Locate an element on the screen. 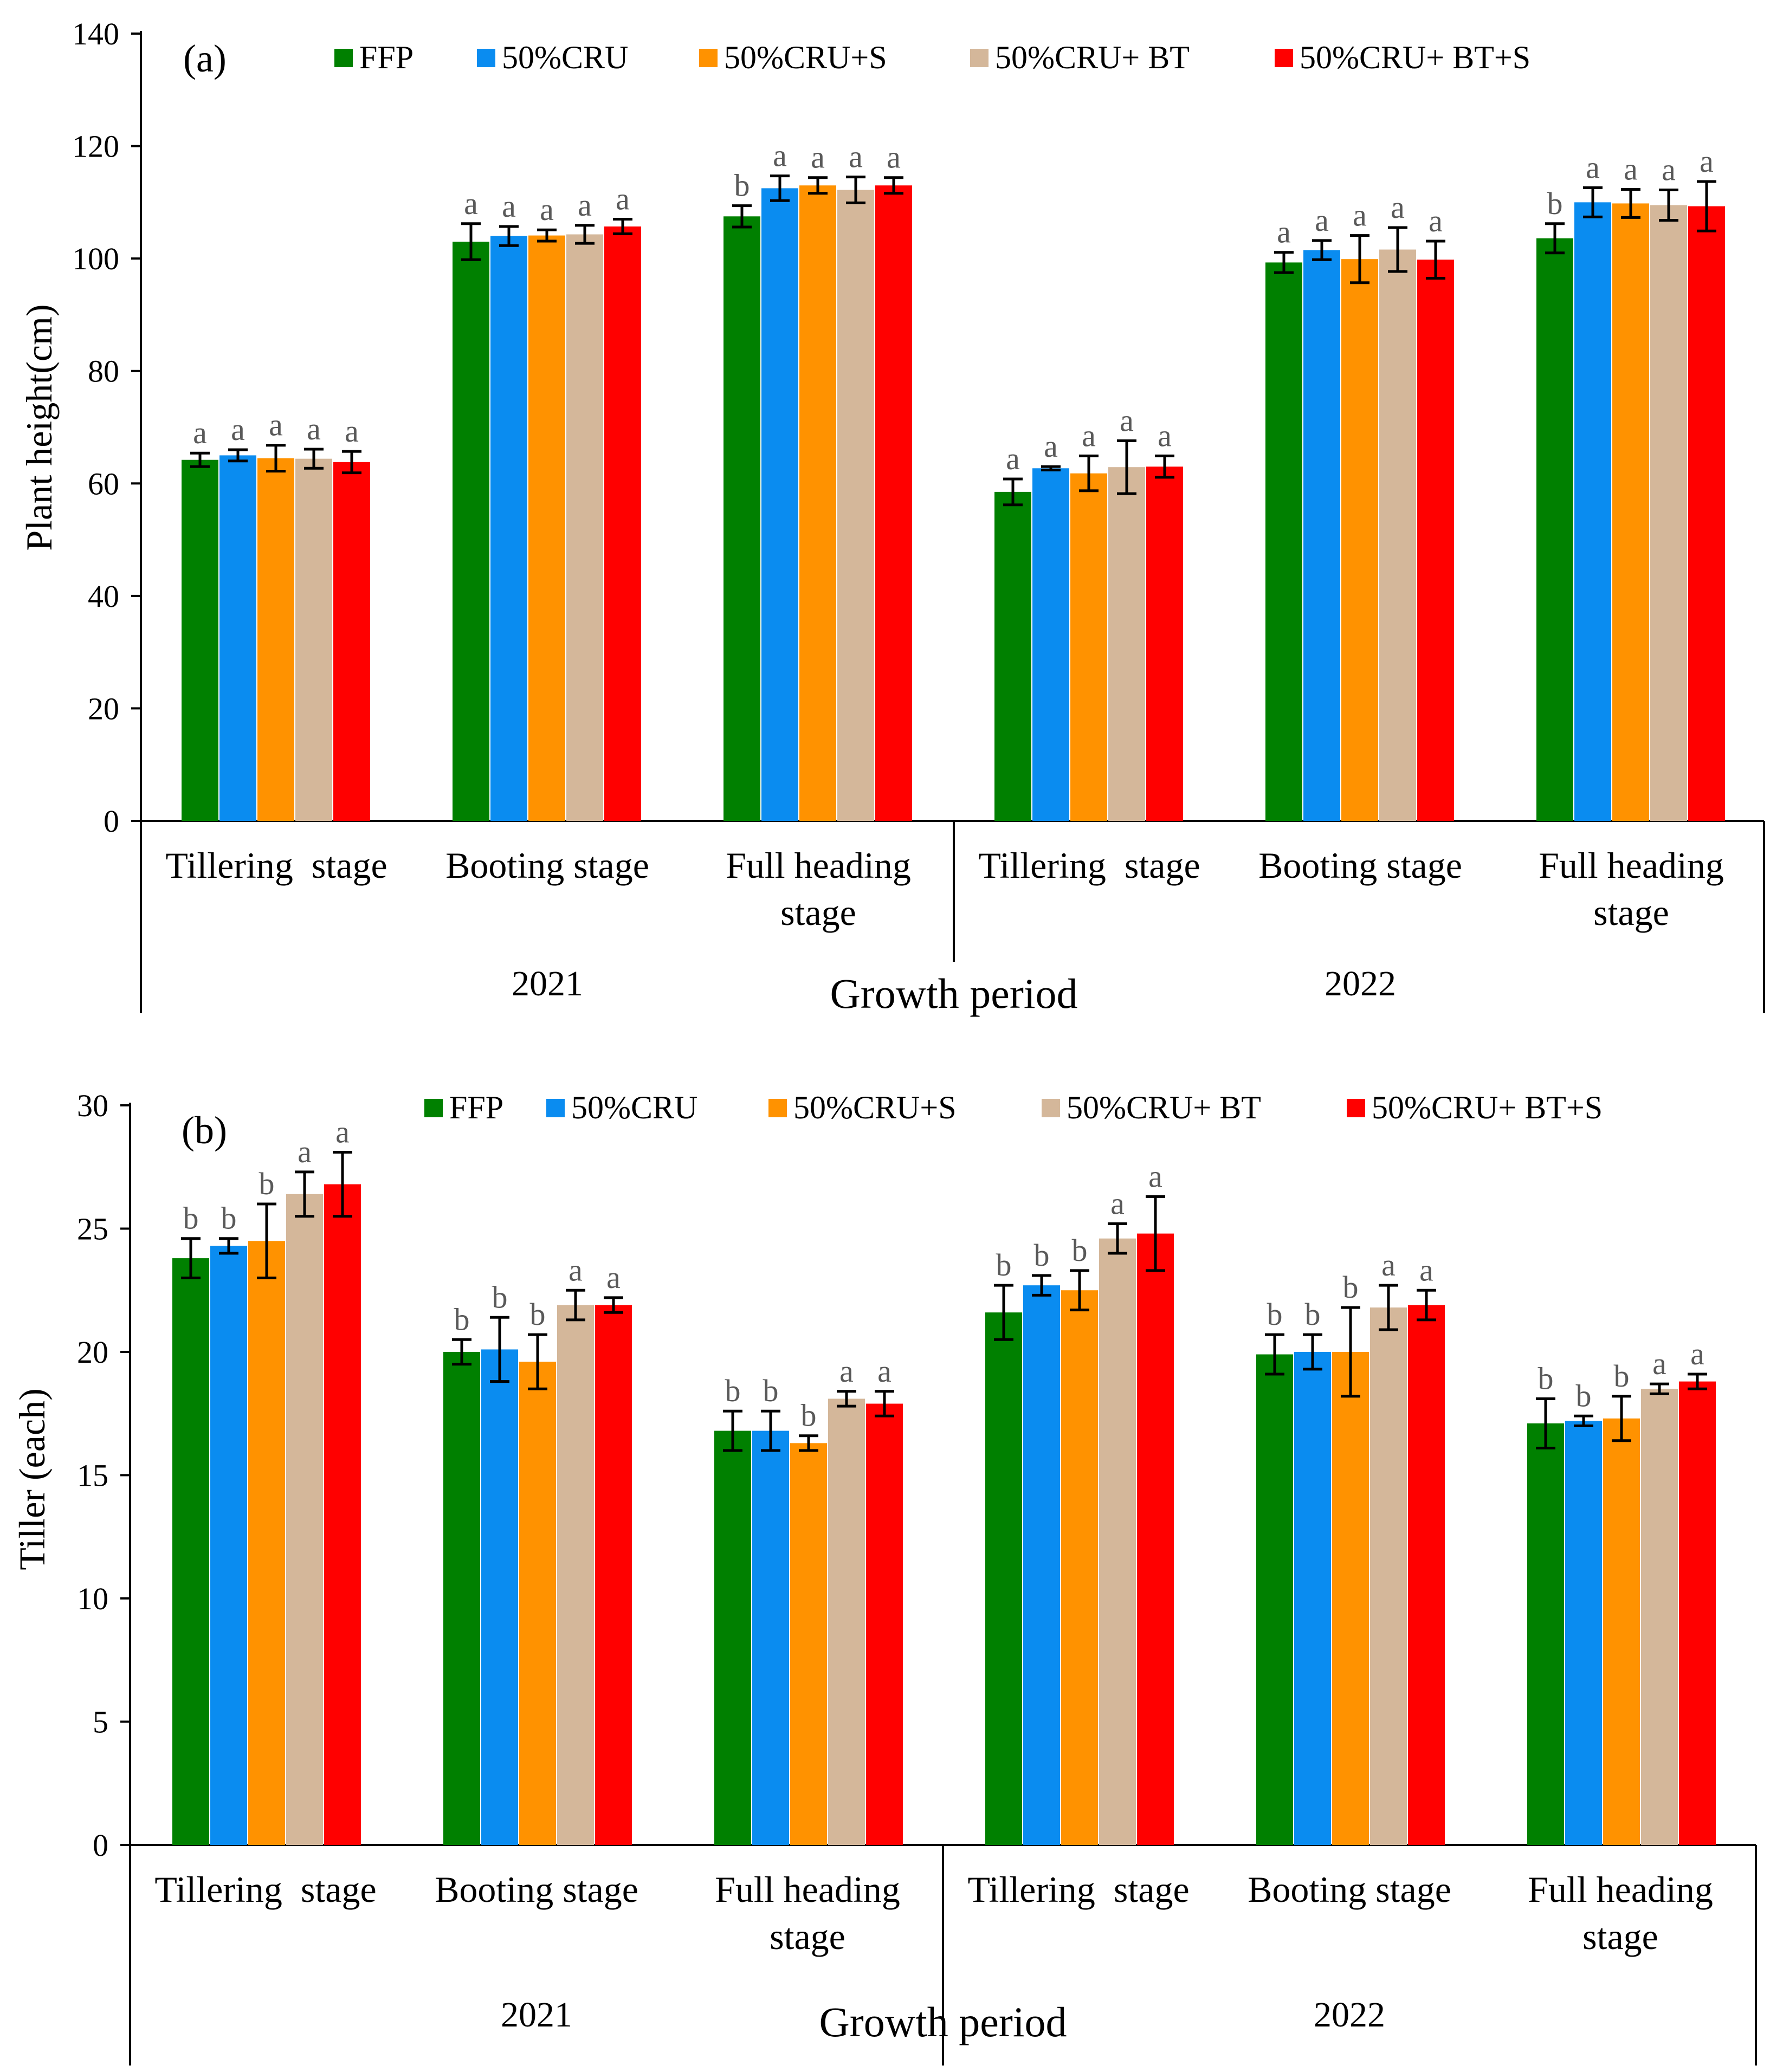 Image resolution: width=1783 pixels, height=2072 pixels. legend-item: 50%CRU+ BT is located at coordinates (1152, 1107).